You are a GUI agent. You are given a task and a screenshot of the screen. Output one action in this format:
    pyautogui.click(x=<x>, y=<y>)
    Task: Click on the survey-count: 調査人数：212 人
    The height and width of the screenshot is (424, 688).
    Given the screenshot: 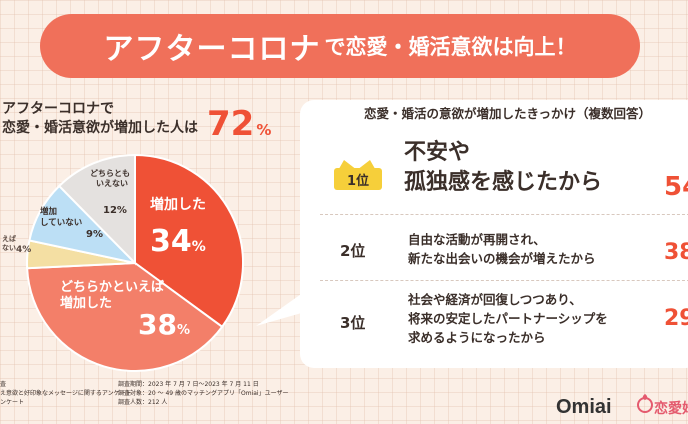 What is the action you would take?
    pyautogui.click(x=143, y=402)
    